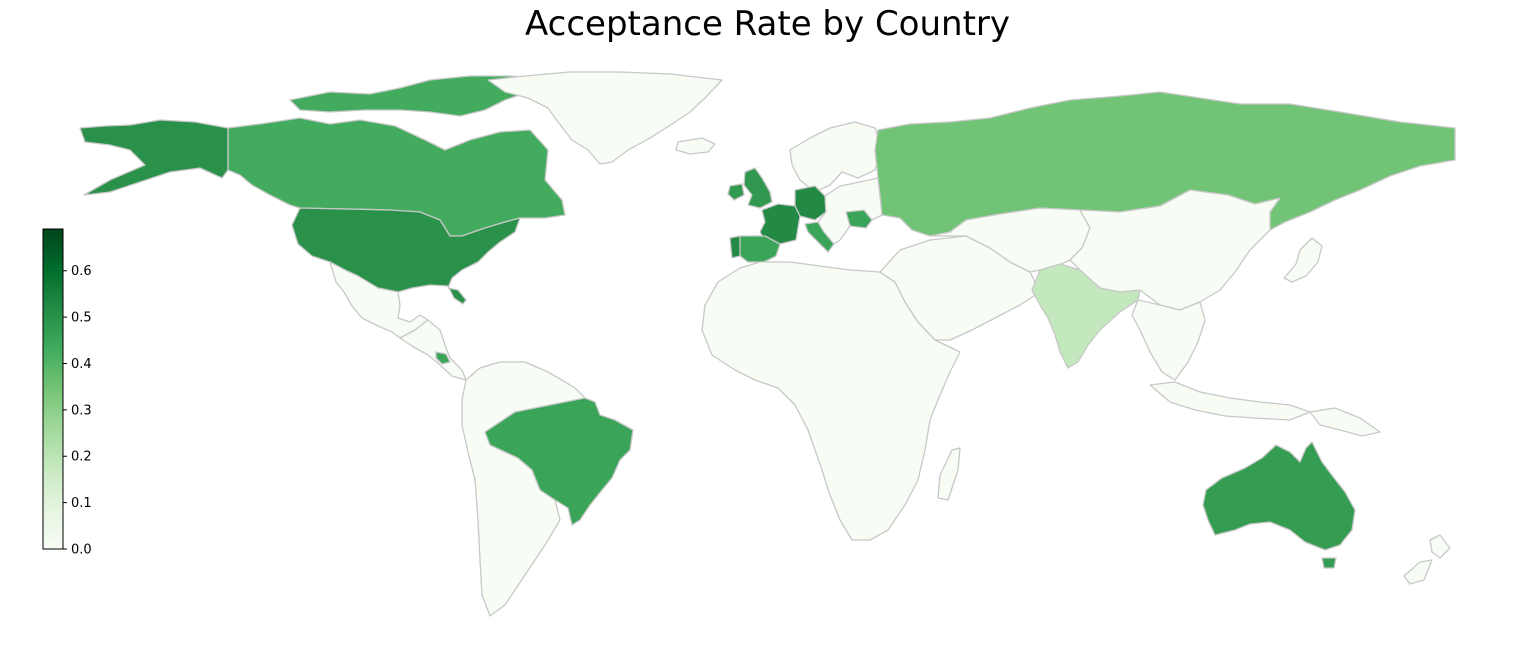 The image size is (1535, 671). Describe the element at coordinates (695, 146) in the screenshot. I see `iceland-region` at that location.